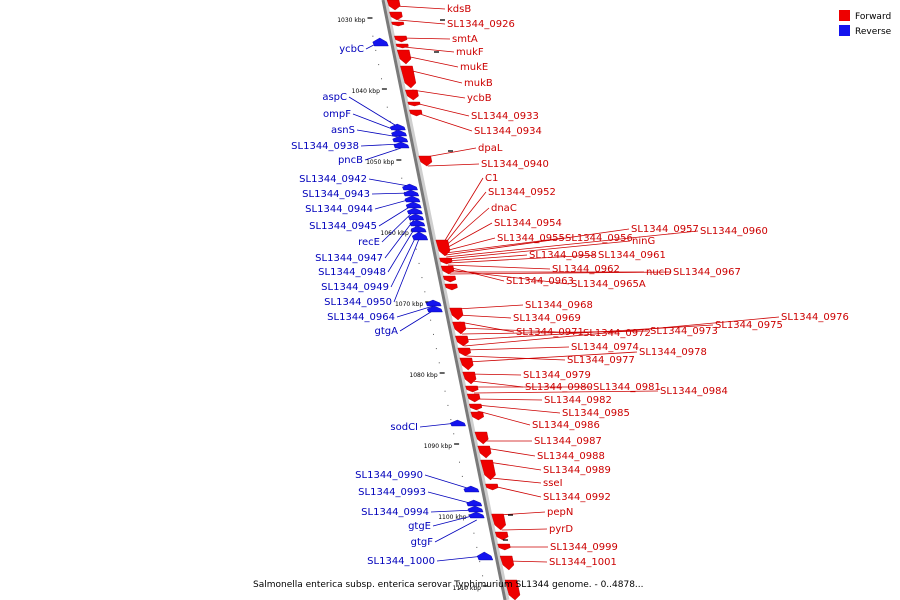  Describe the element at coordinates (350, 160) in the screenshot. I see `reverse-gene-label: pncB` at that location.